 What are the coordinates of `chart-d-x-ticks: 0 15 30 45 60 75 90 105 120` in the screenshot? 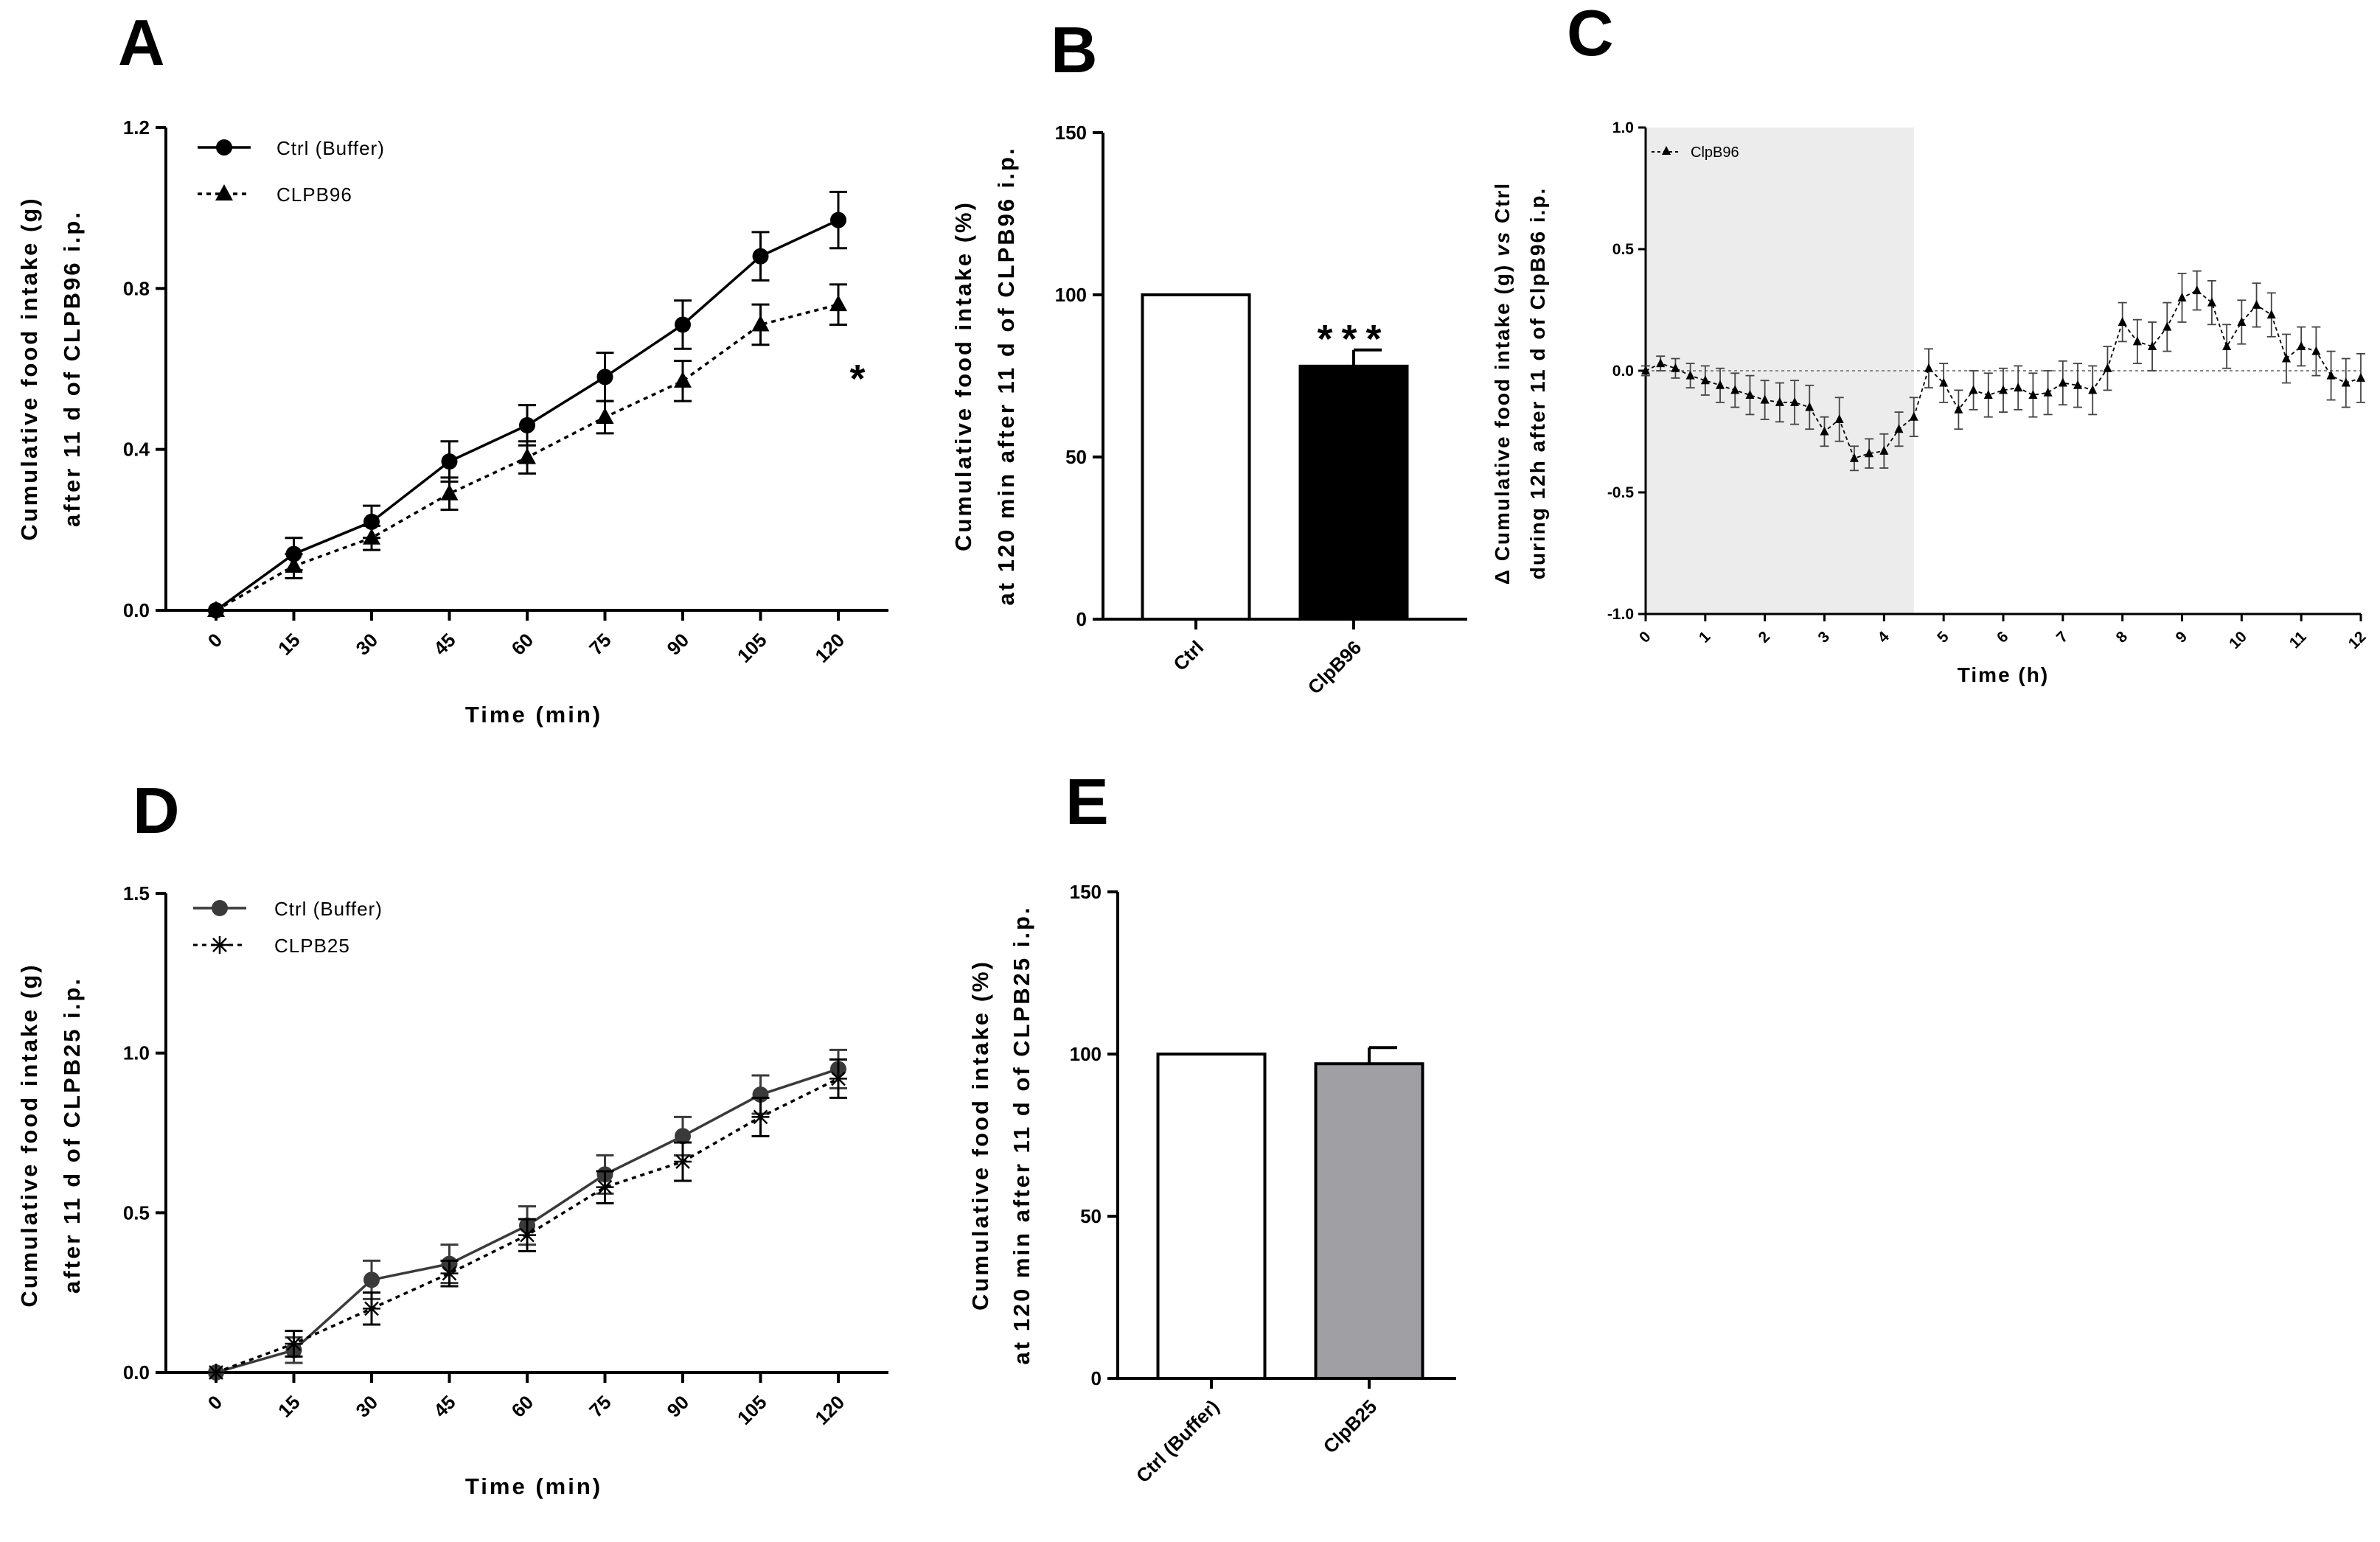 It's located at (526, 1400).